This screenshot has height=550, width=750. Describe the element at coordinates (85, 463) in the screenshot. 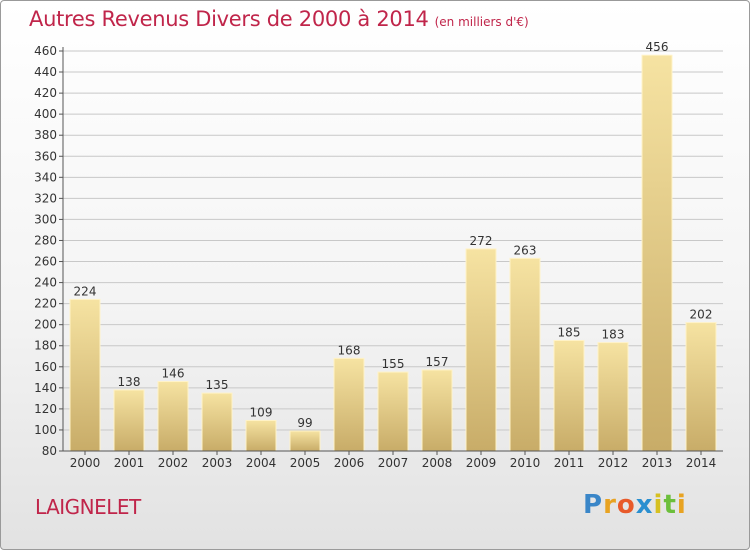

I see `x-tick-label: 2000` at that location.